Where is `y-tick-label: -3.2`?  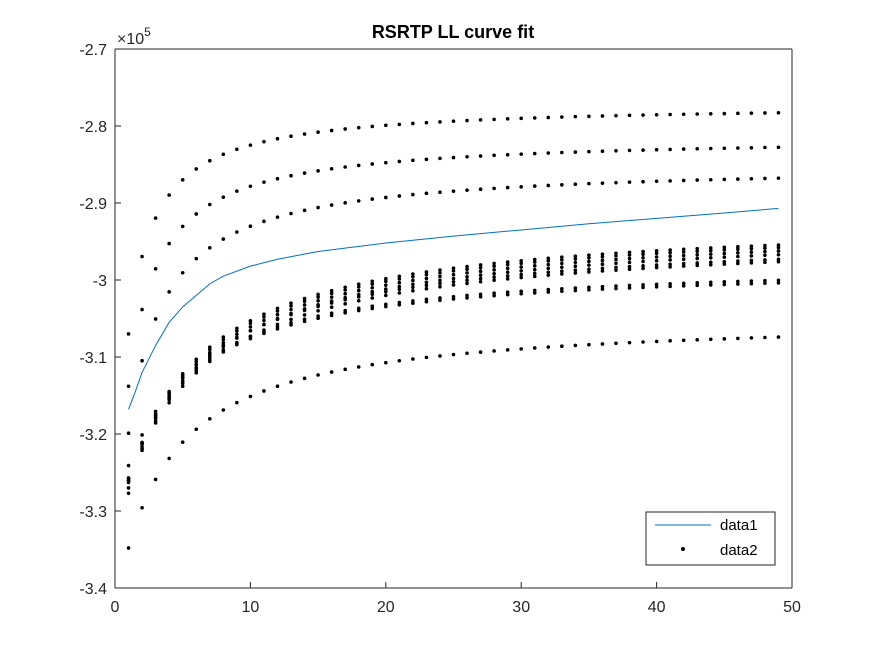 y-tick-label: -3.2 is located at coordinates (93, 435).